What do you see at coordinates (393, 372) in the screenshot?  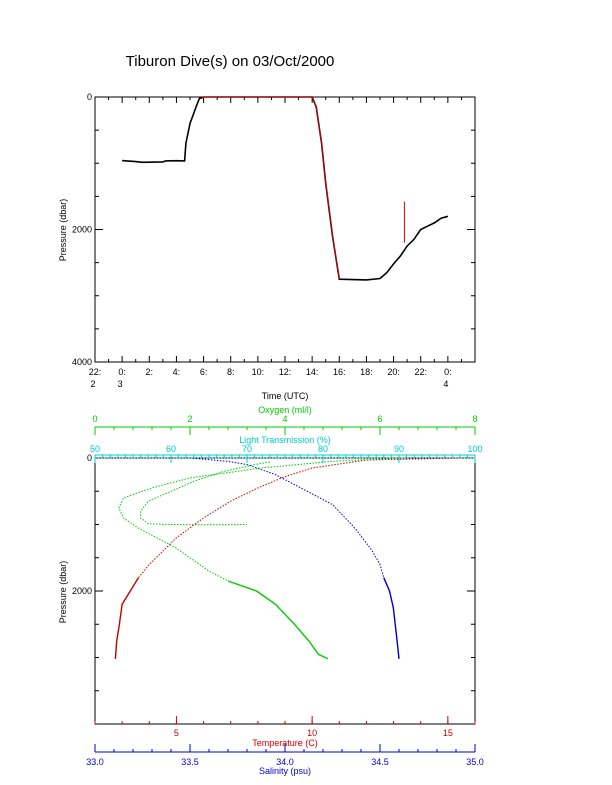 I see `plot1-xtick-label: 20:` at bounding box center [393, 372].